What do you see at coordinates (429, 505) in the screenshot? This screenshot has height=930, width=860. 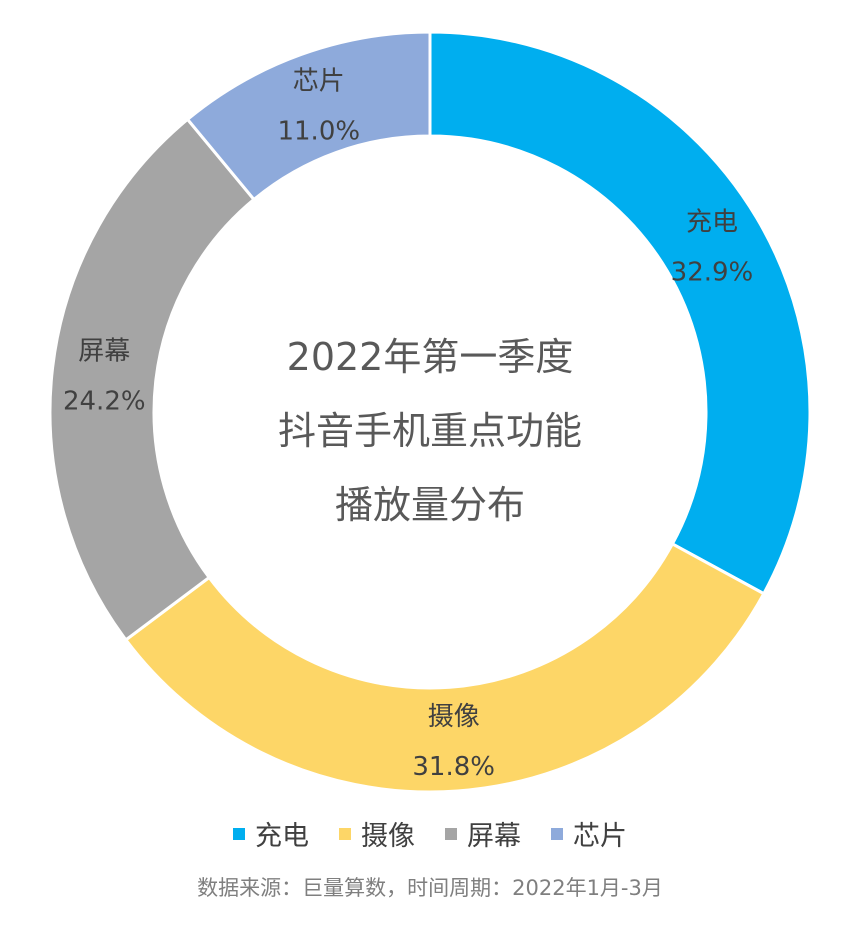 I see `chart-title-line-3: 播放量分布` at bounding box center [429, 505].